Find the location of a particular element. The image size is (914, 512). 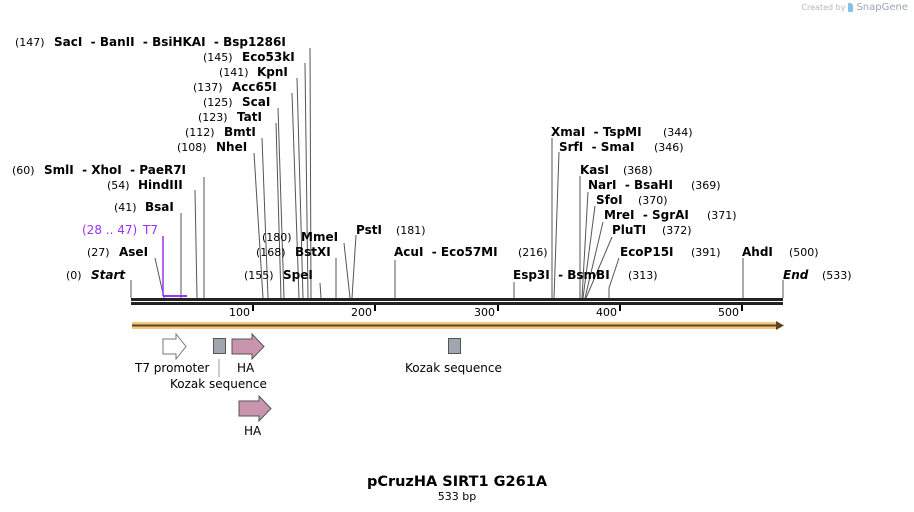

site-pos: (181) is located at coordinates (411, 230).